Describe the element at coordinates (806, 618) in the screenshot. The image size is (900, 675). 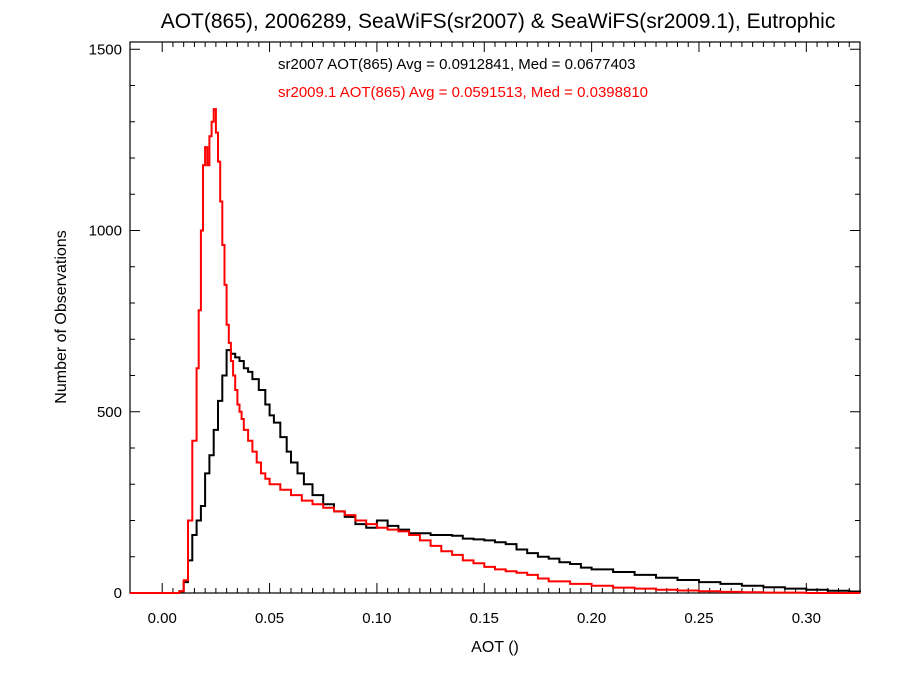
I see `x-tick-label: 0.30` at that location.